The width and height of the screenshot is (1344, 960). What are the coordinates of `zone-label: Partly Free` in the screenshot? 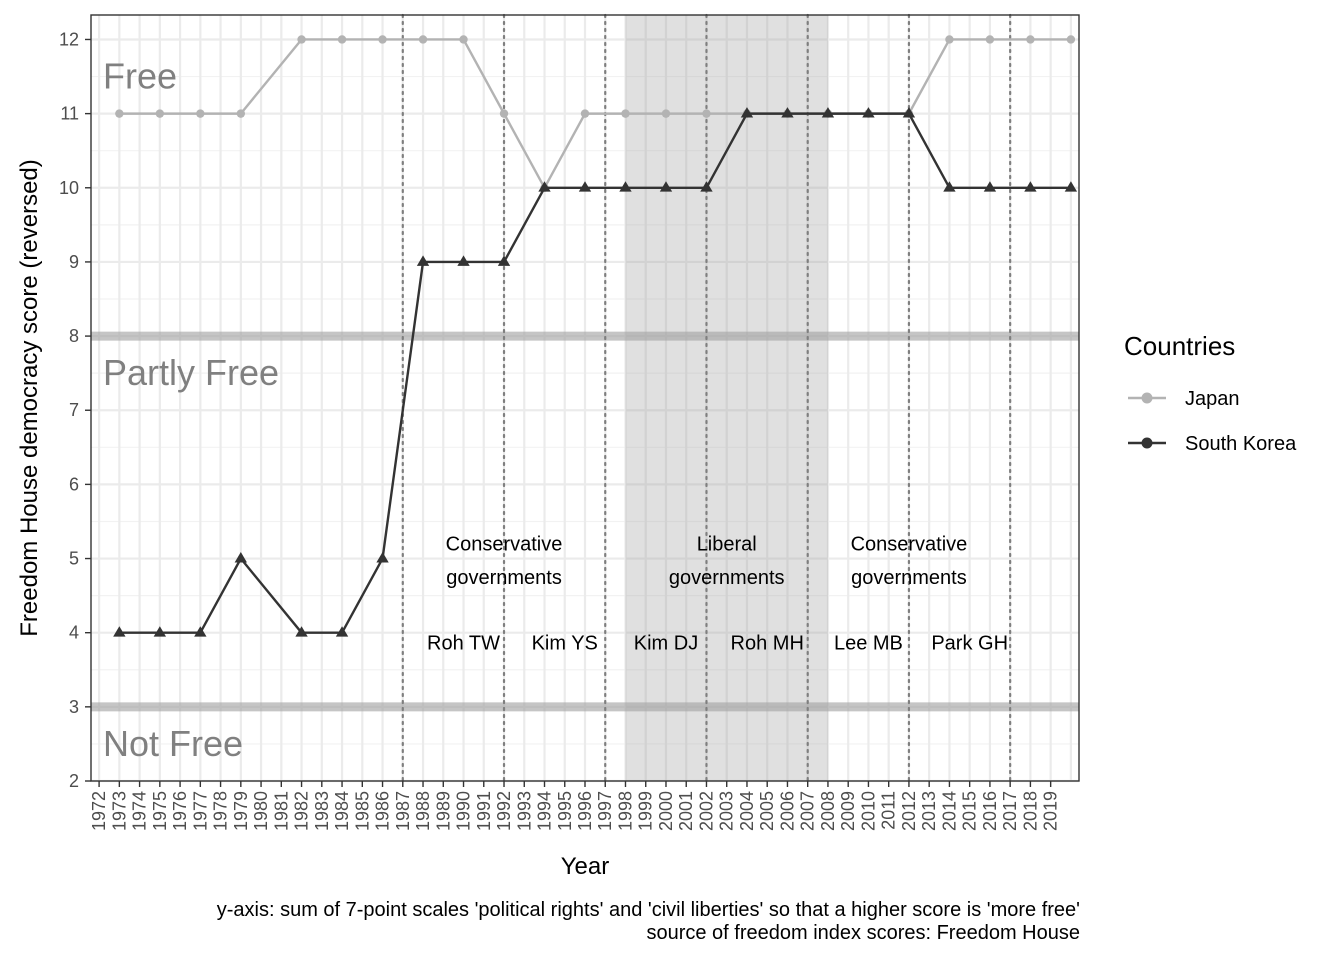 It's located at (191, 372).